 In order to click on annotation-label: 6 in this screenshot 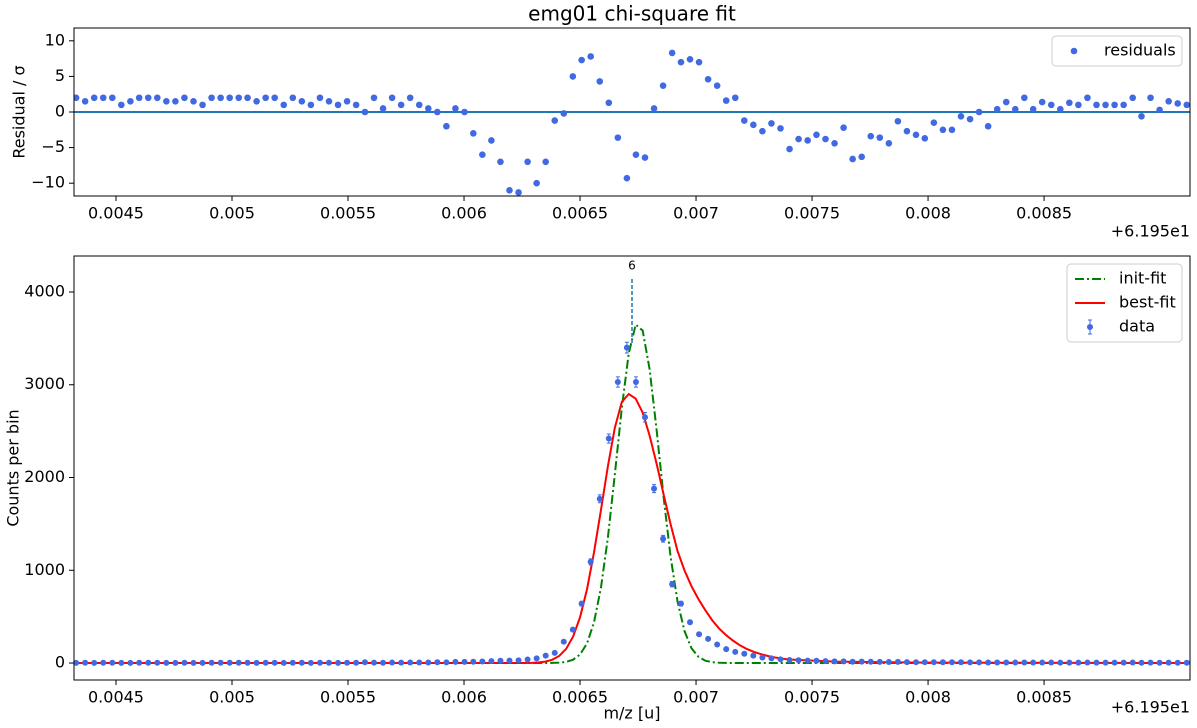, I will do `click(632, 266)`.